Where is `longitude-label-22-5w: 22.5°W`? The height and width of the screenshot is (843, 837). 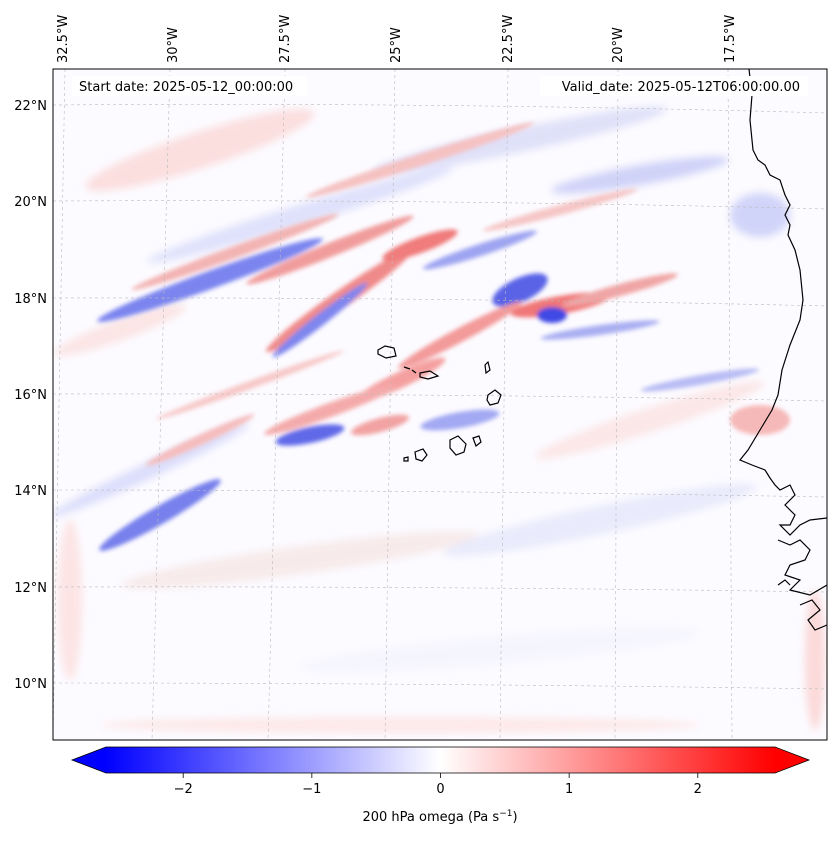
longitude-label-22-5w: 22.5°W is located at coordinates (508, 39).